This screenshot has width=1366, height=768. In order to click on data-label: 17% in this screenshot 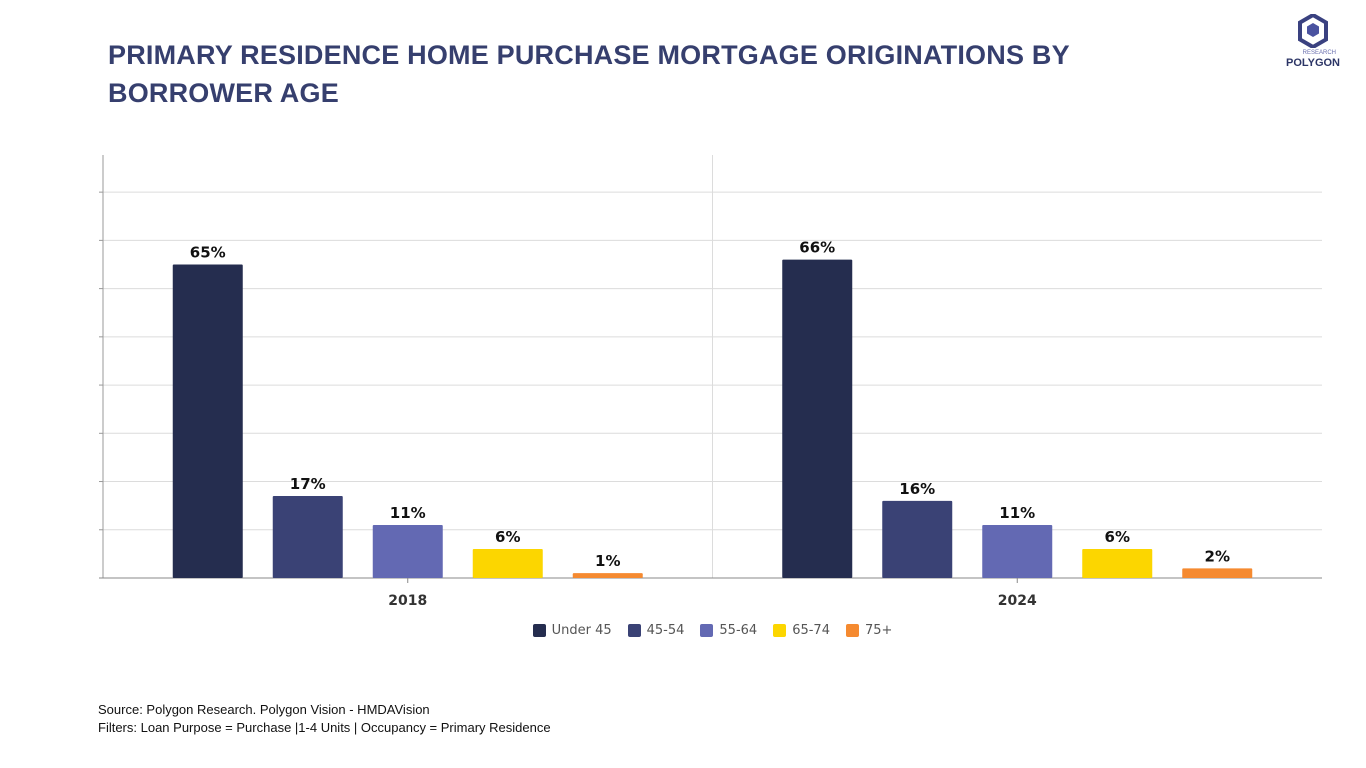, I will do `click(308, 484)`.